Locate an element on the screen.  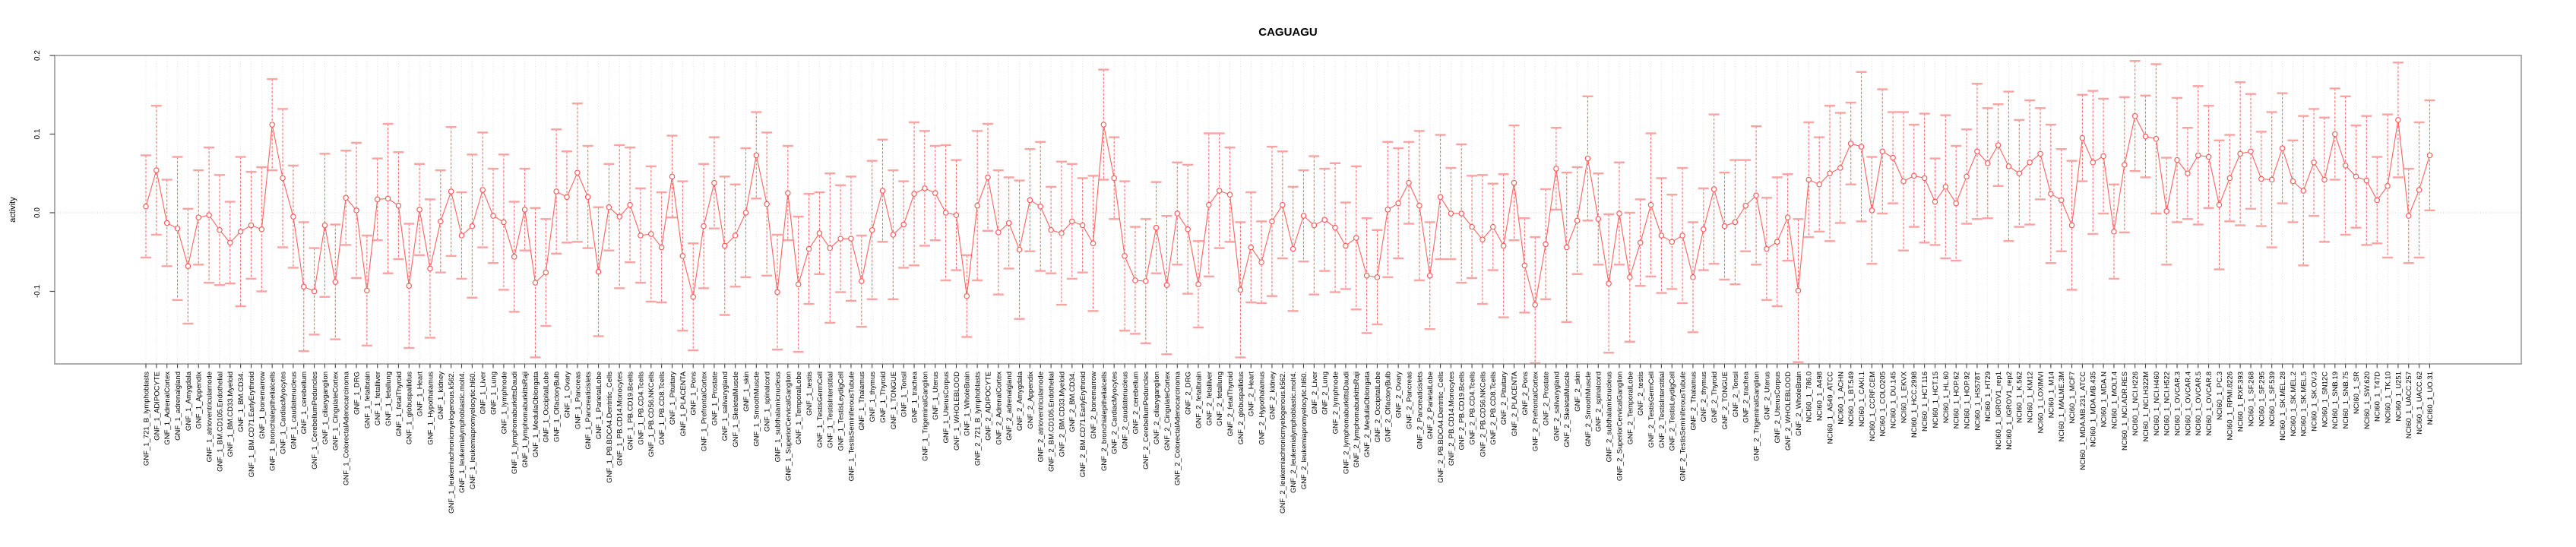
x-axis-label: NCI60_1_MDA.MB.435 is located at coordinates (2094, 409).